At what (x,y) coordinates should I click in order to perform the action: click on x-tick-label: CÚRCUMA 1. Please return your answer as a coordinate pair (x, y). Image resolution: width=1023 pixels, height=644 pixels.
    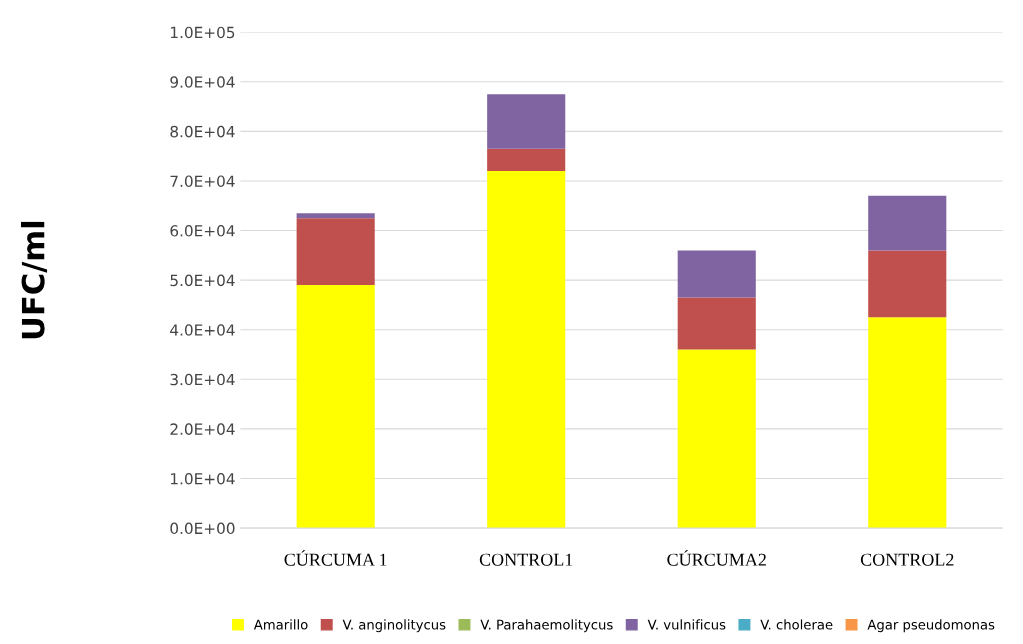
    Looking at the image, I should click on (335, 558).